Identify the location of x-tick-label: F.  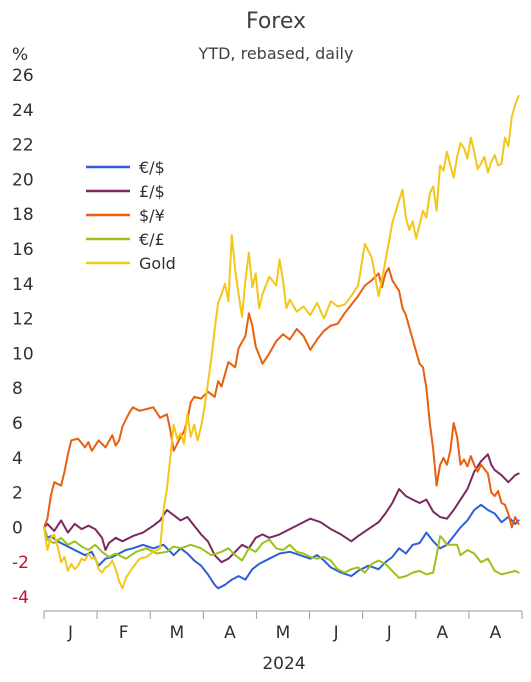
(124, 633).